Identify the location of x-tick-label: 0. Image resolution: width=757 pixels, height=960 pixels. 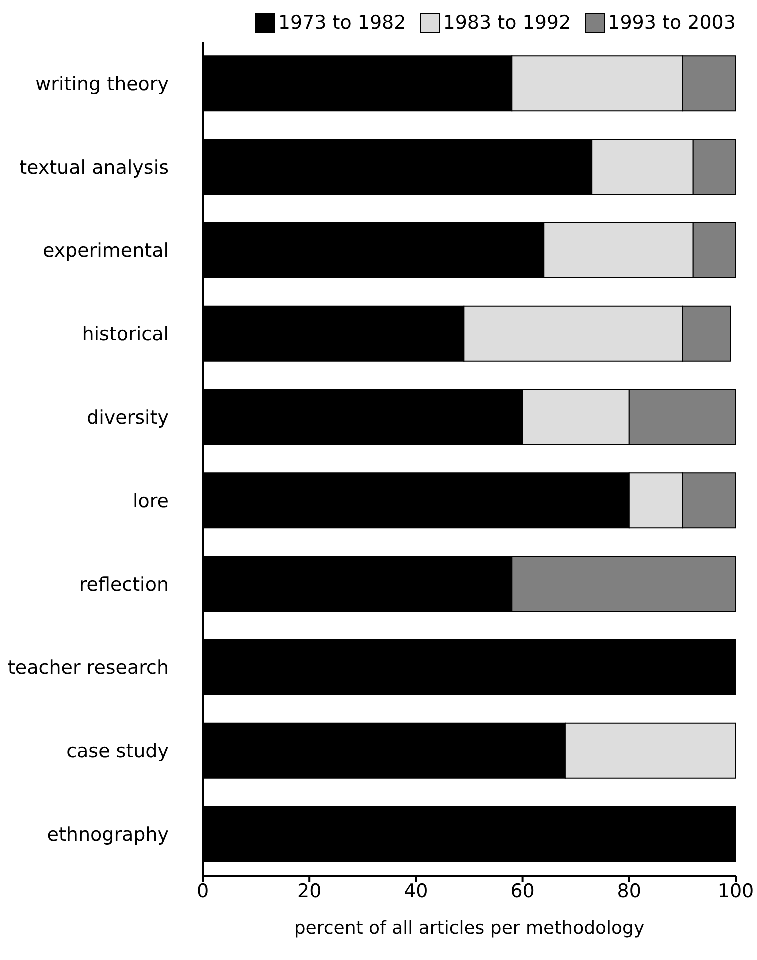
(203, 891).